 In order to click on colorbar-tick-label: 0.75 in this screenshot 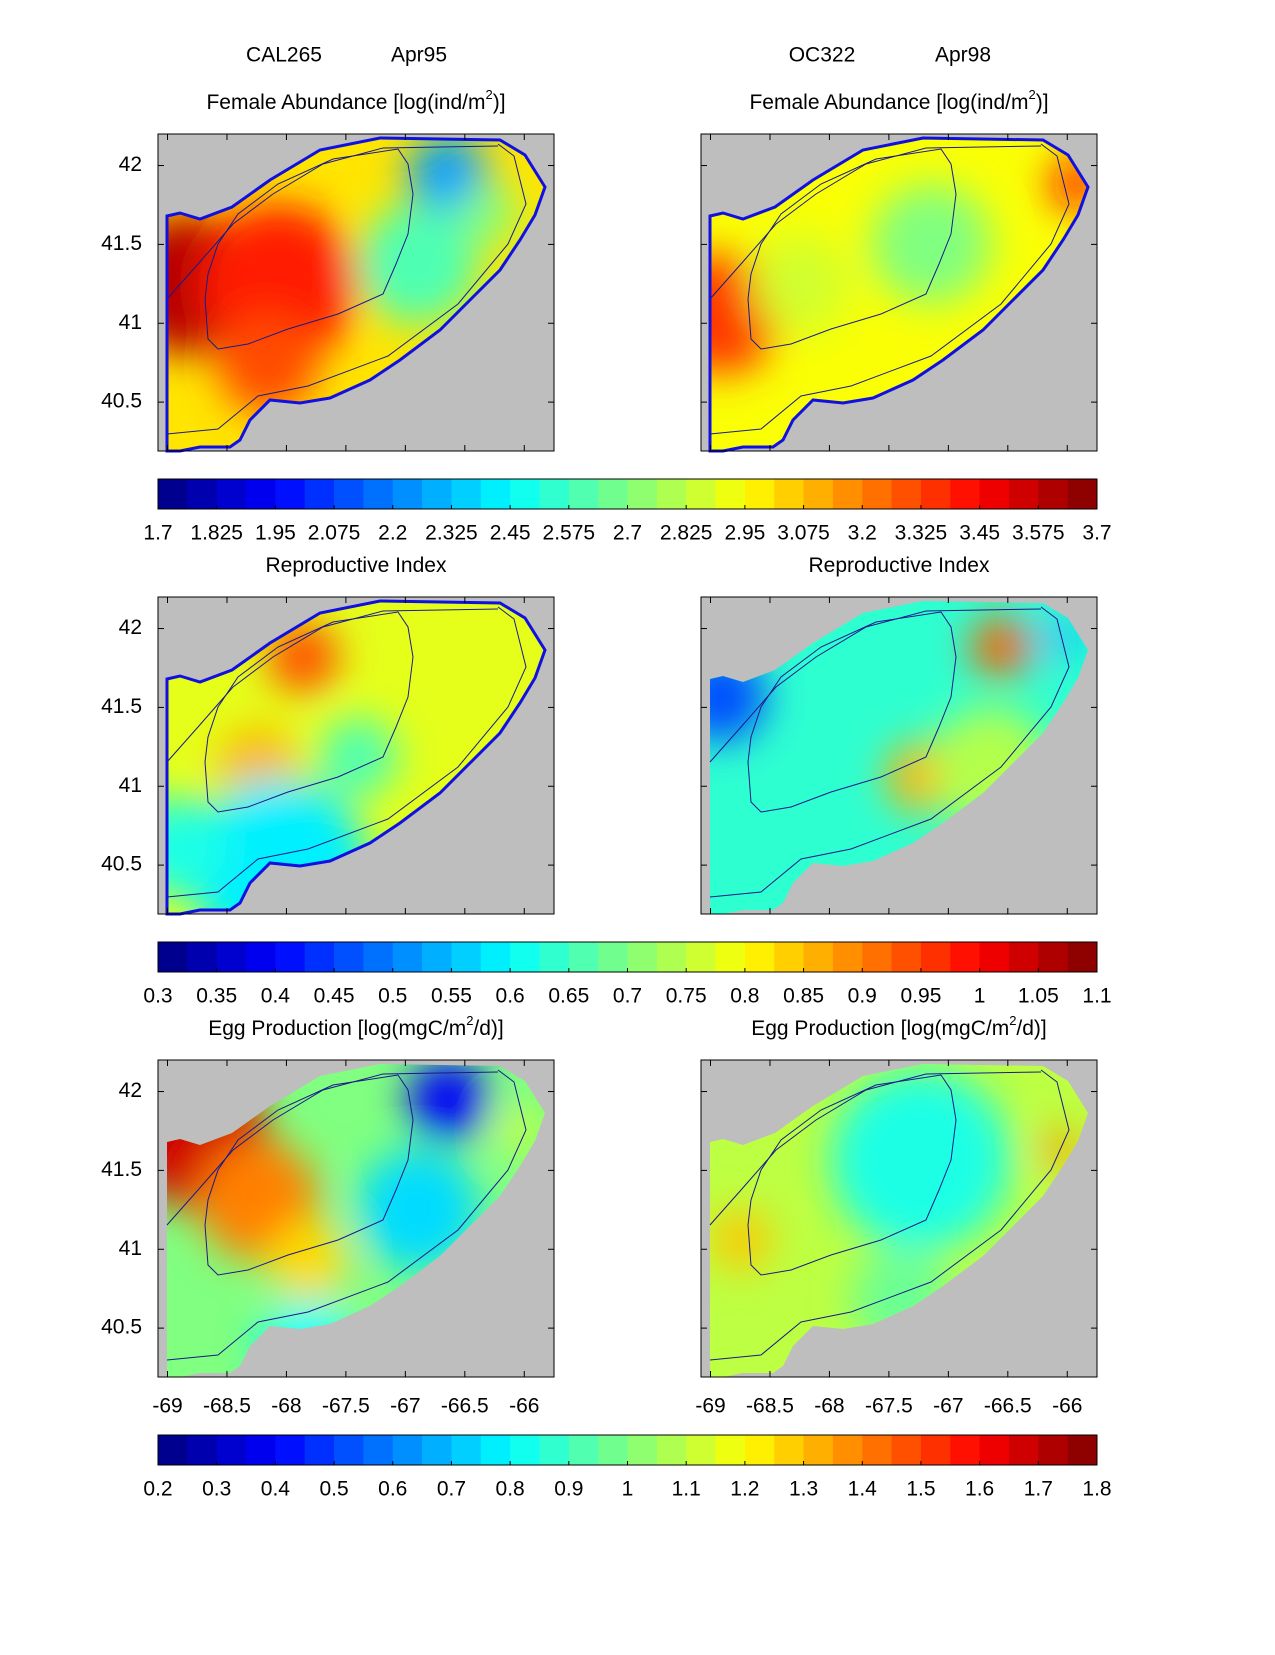, I will do `click(686, 996)`.